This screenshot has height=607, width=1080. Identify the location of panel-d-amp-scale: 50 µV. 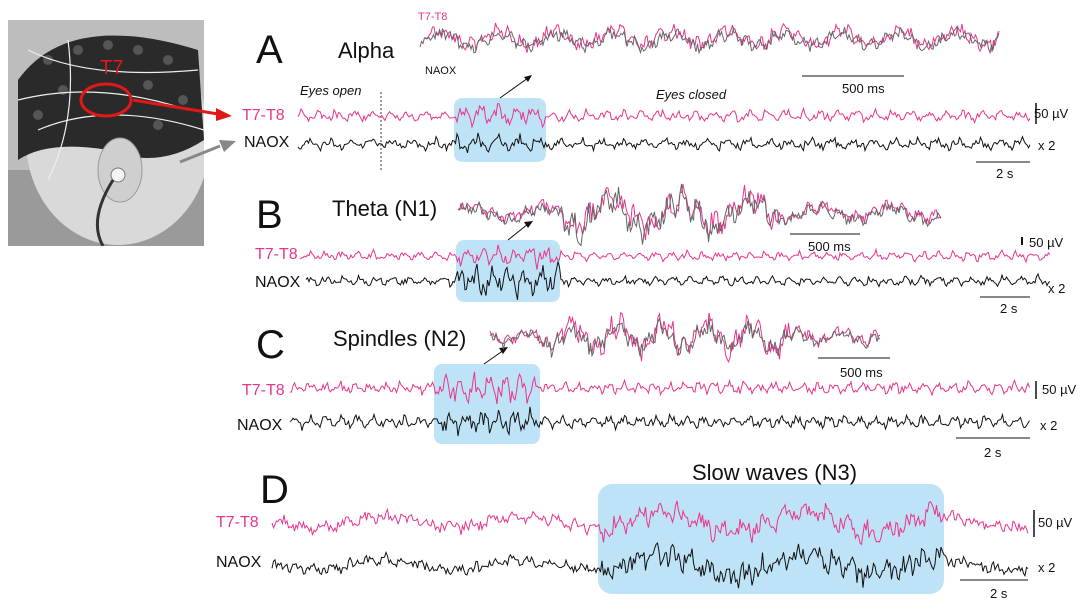
(1055, 522).